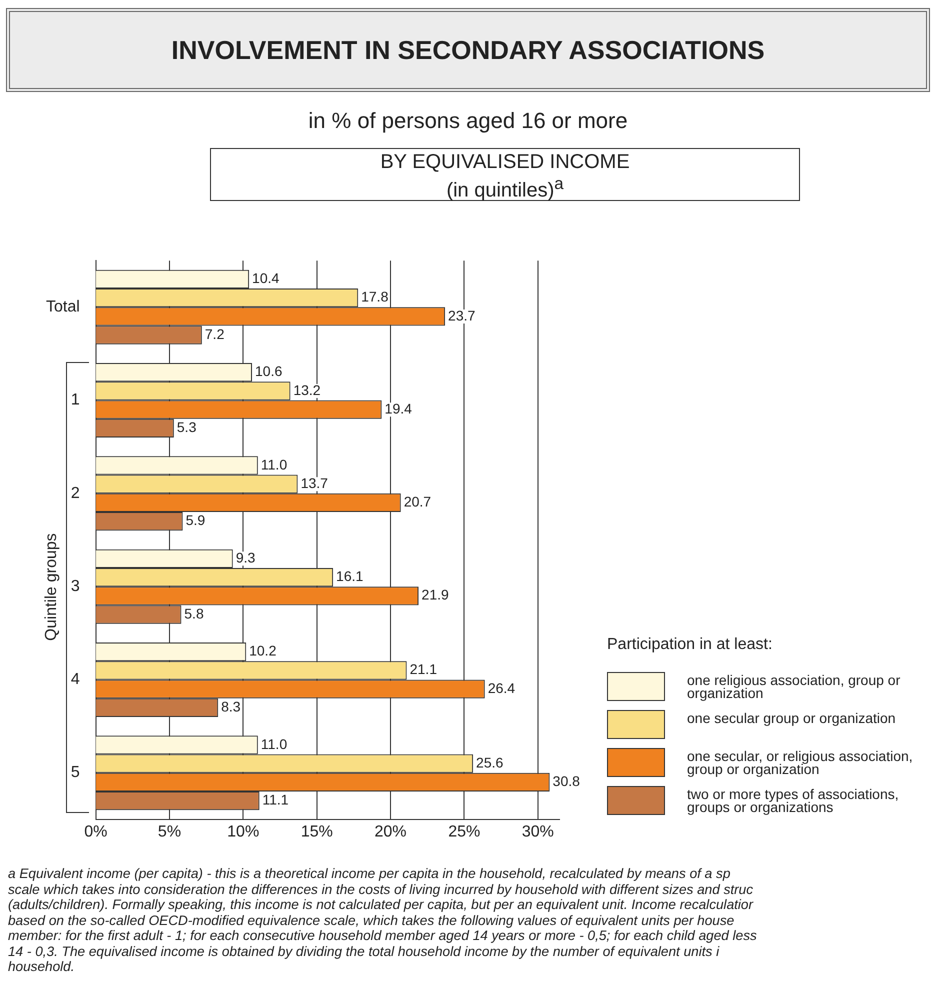  What do you see at coordinates (75, 493) in the screenshot?
I see `y-tick-label: 2` at bounding box center [75, 493].